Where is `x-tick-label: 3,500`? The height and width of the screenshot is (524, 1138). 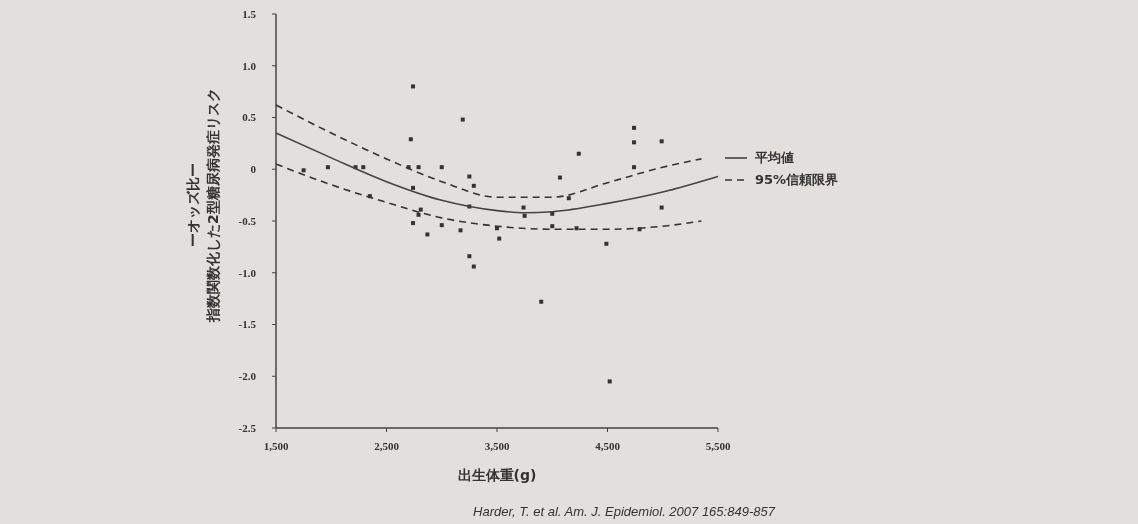 x-tick-label: 3,500 is located at coordinates (497, 446).